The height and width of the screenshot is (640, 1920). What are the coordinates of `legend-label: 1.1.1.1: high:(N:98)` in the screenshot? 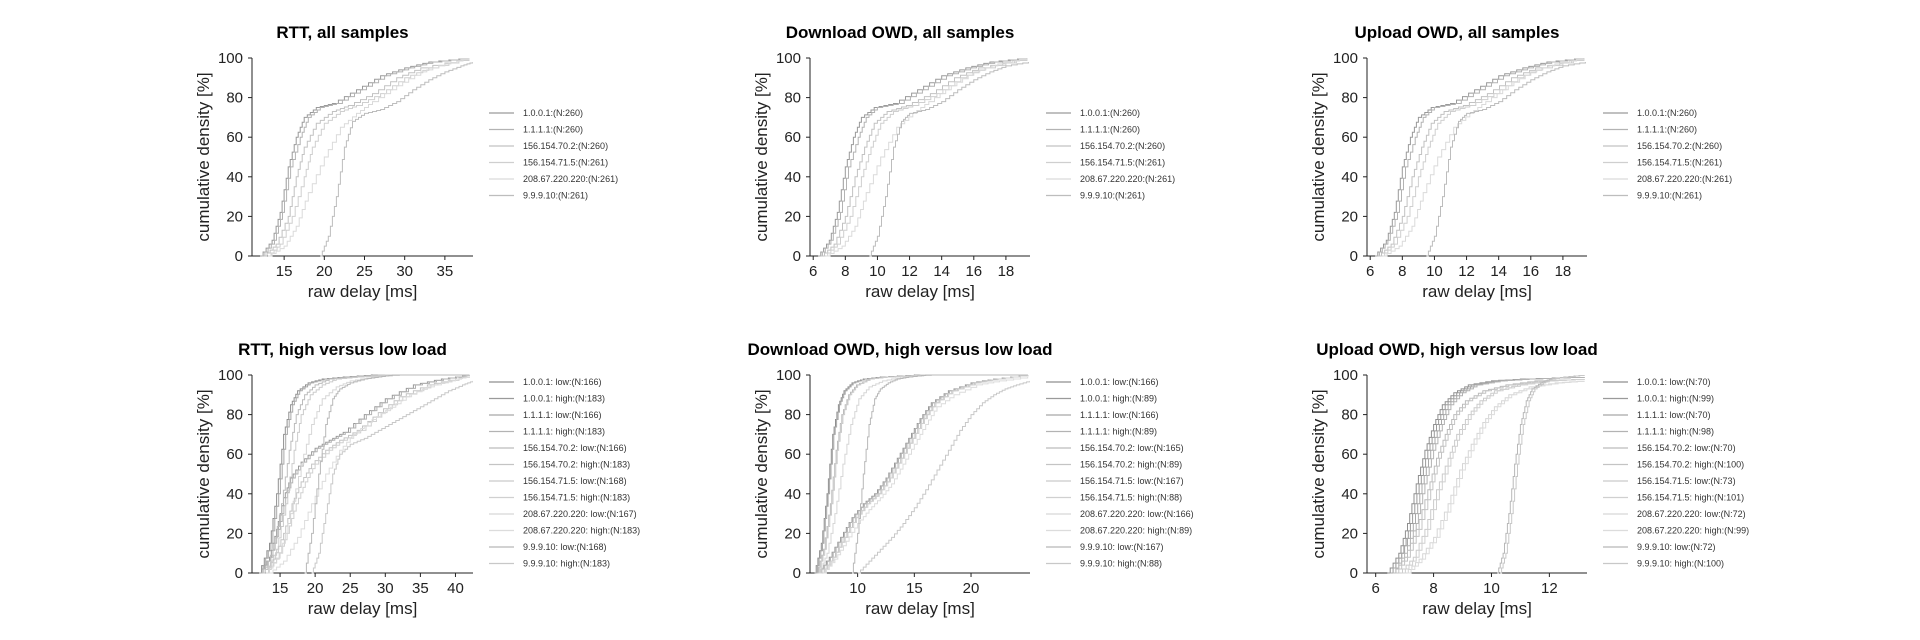 It's located at (1675, 432).